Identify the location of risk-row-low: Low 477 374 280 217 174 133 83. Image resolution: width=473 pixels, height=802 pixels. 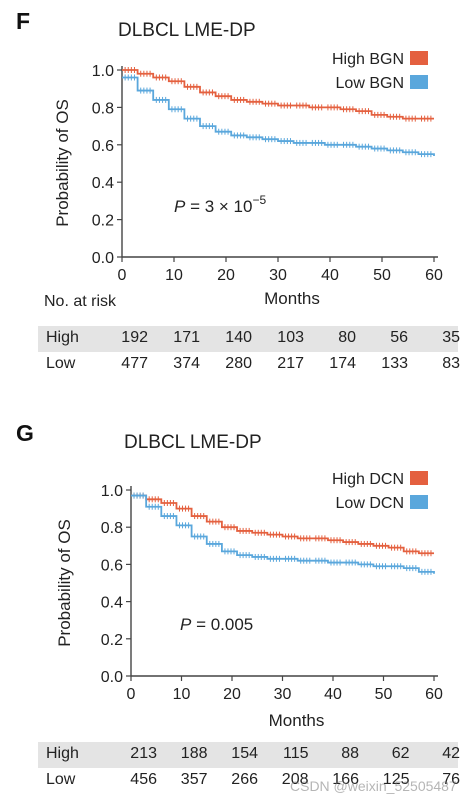
(249, 365).